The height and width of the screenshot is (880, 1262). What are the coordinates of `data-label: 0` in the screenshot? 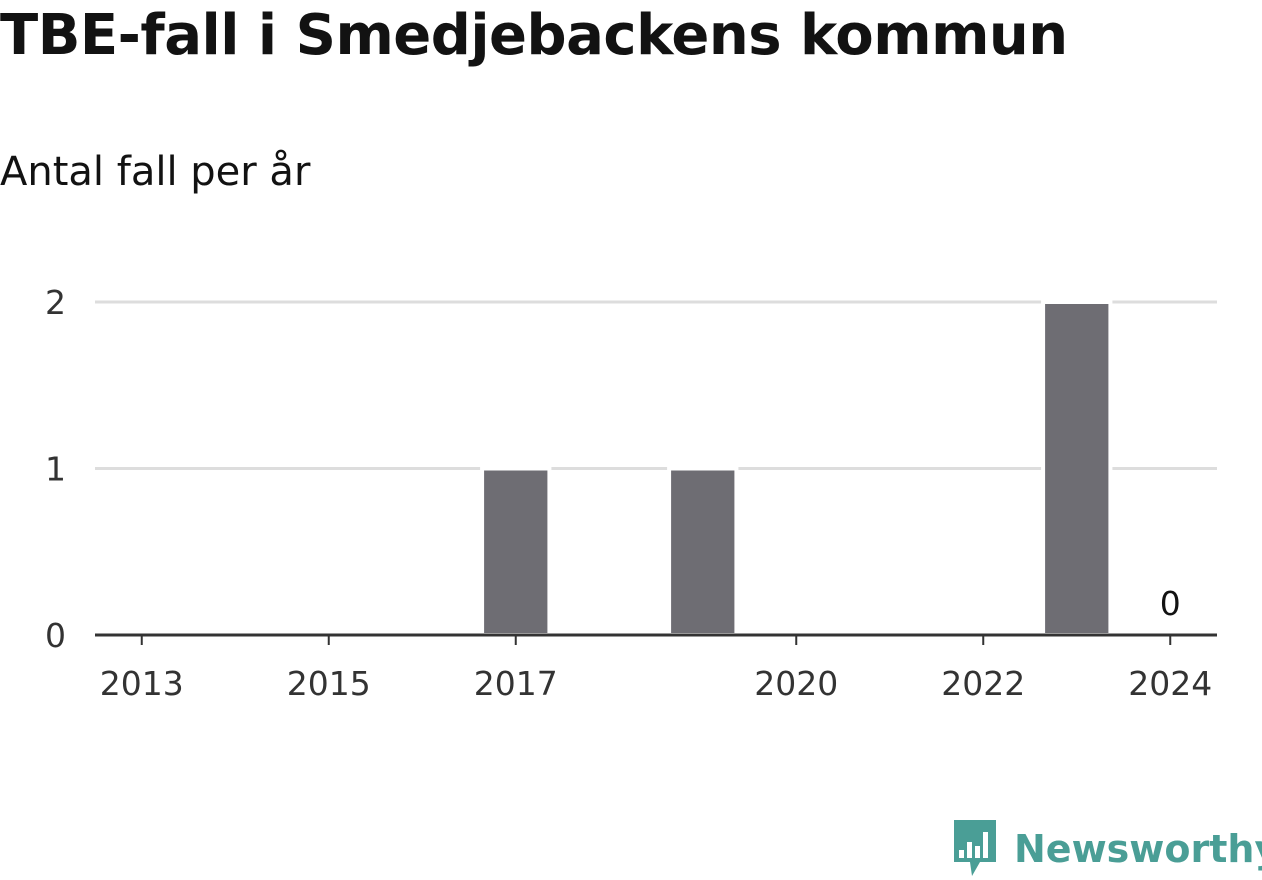 It's located at (1170, 603).